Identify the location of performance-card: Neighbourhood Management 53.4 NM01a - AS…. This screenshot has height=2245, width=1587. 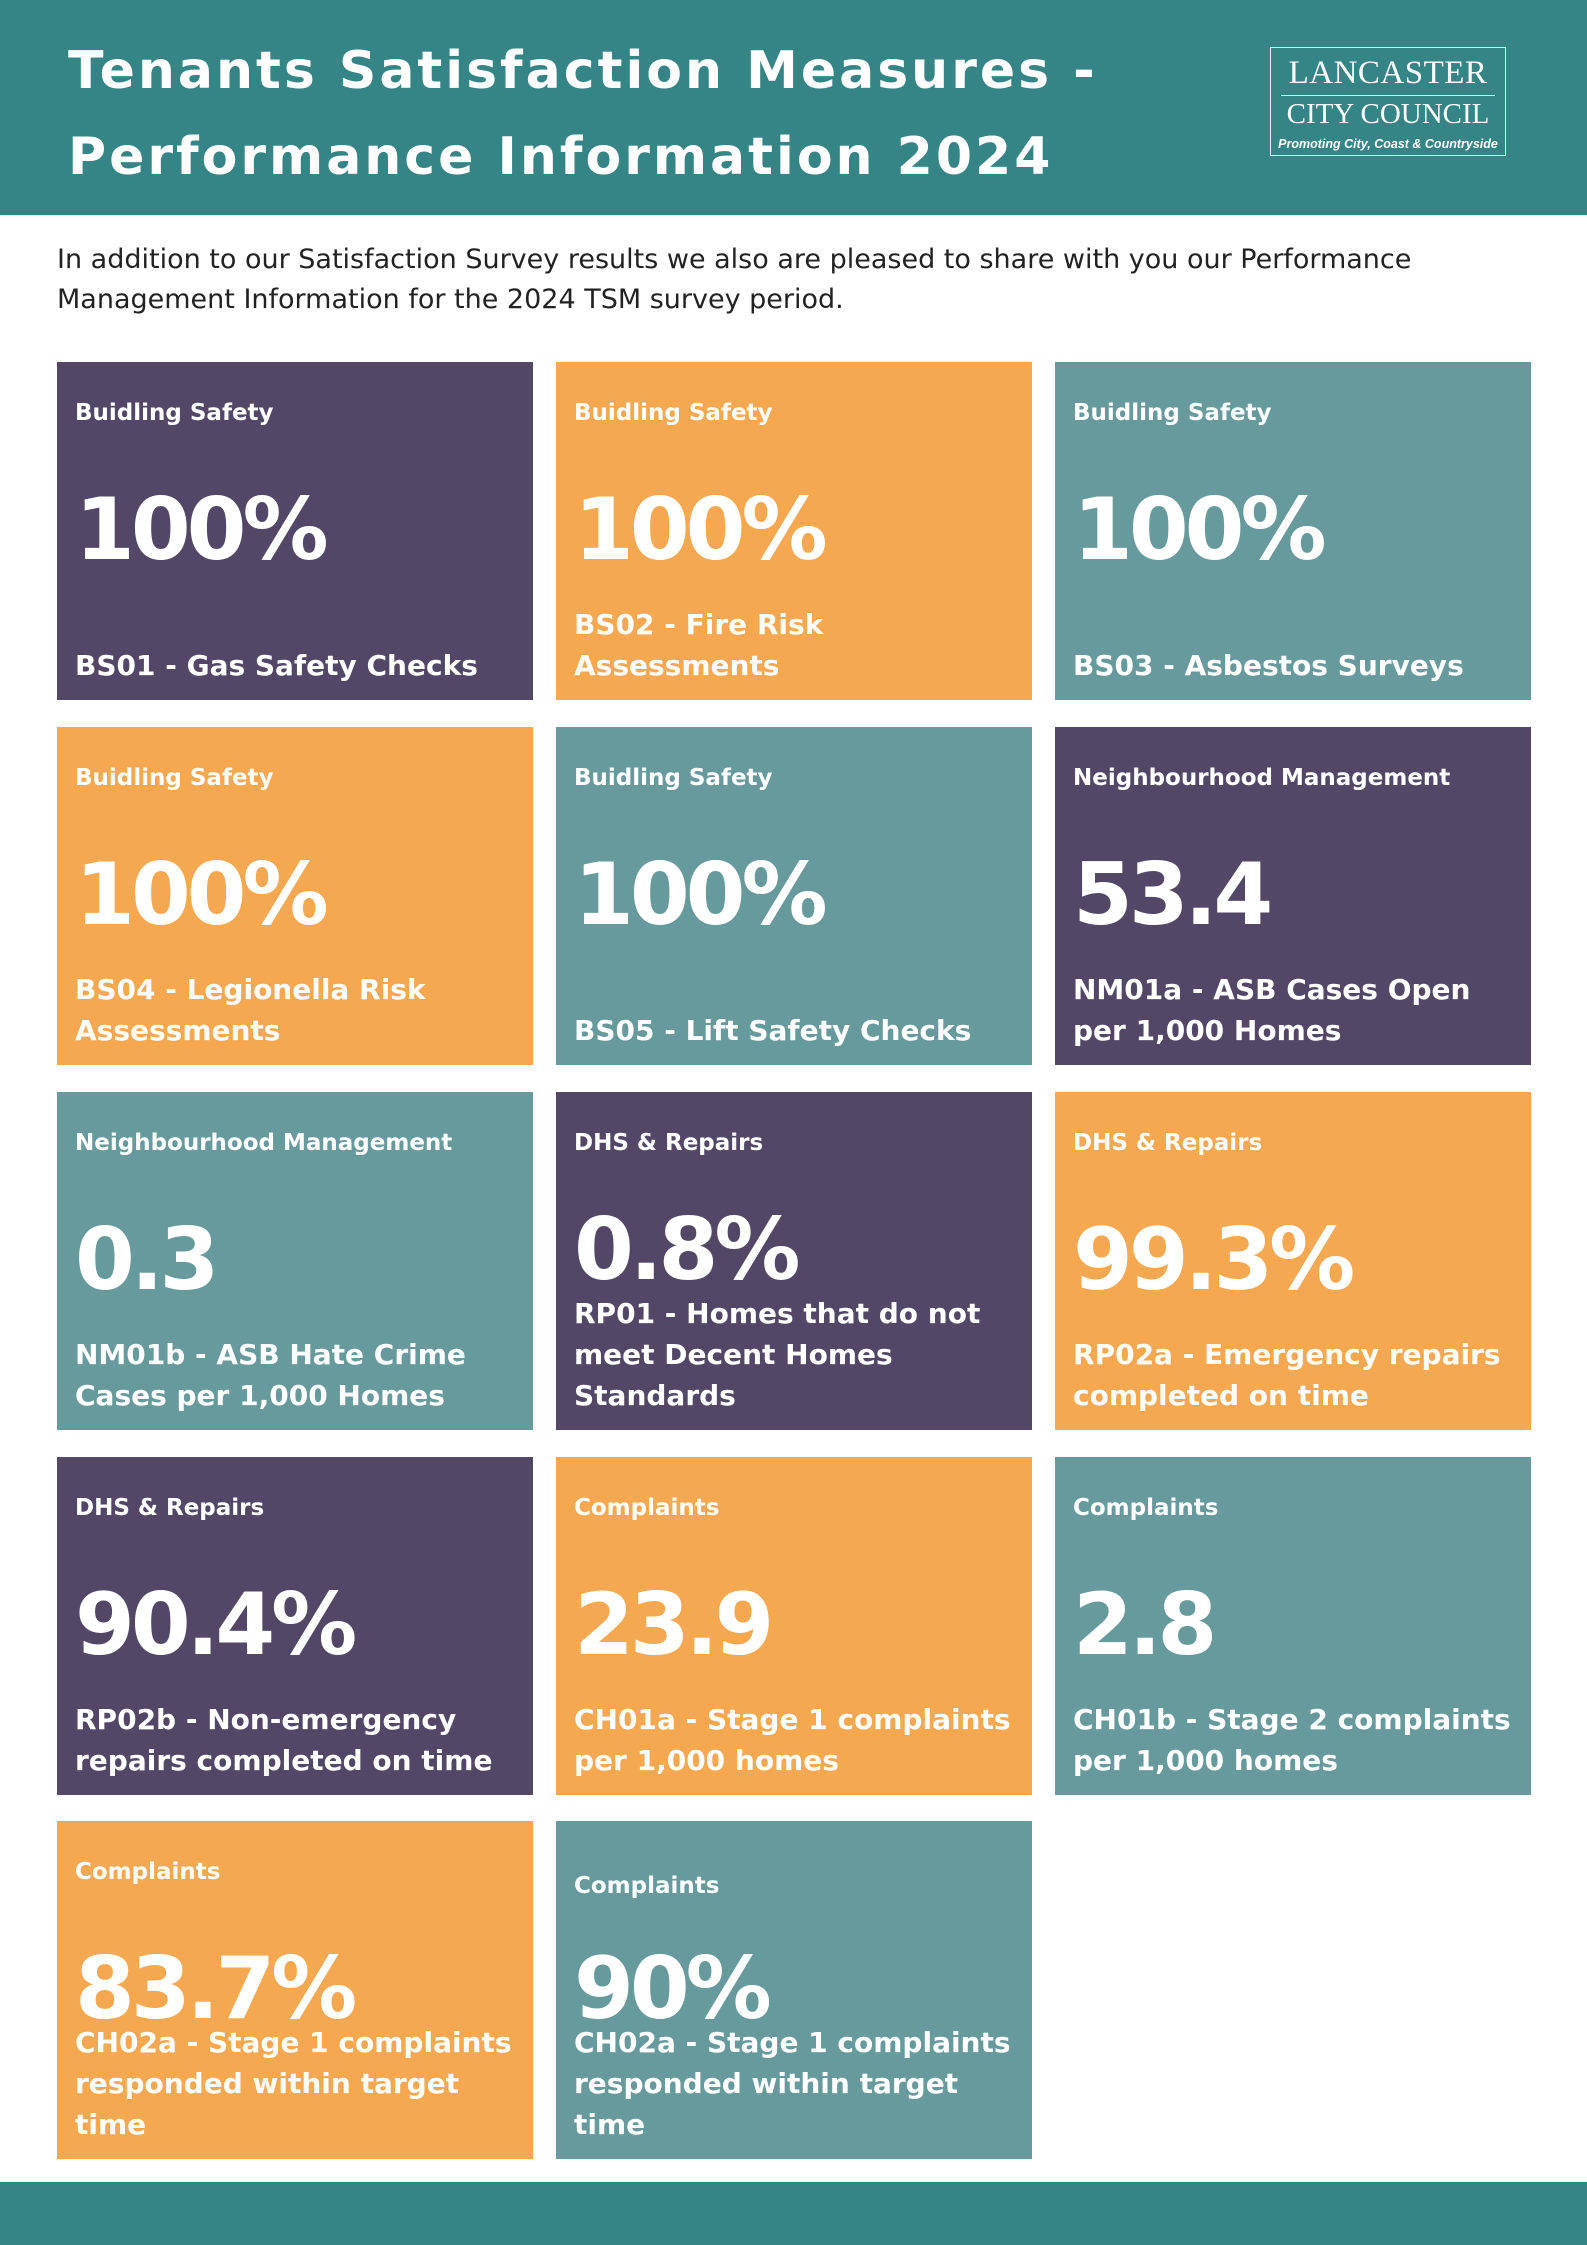
(1293, 896).